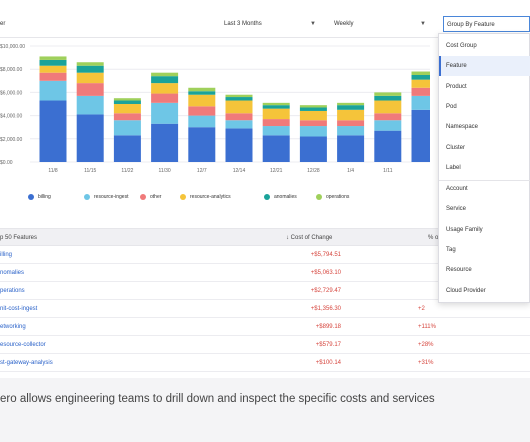 This screenshot has width=530, height=442. Describe the element at coordinates (456, 209) in the screenshot. I see `menu-item-service: Service` at that location.